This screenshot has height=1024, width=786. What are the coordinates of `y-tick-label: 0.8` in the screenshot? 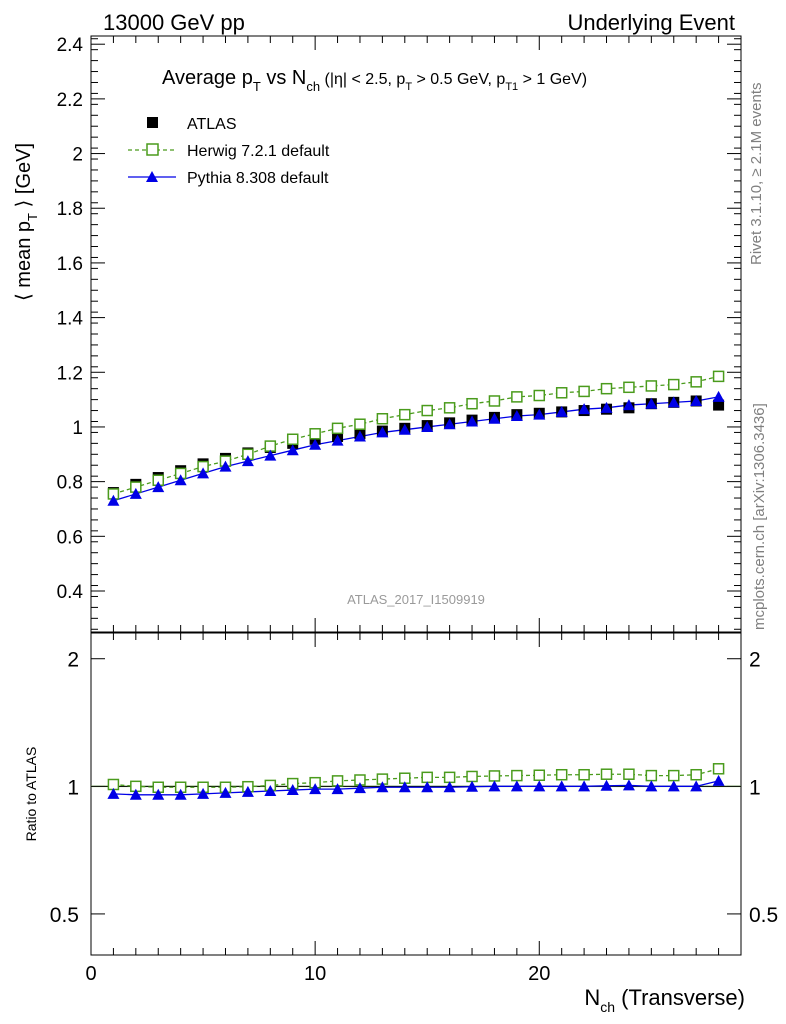 It's located at (70, 483).